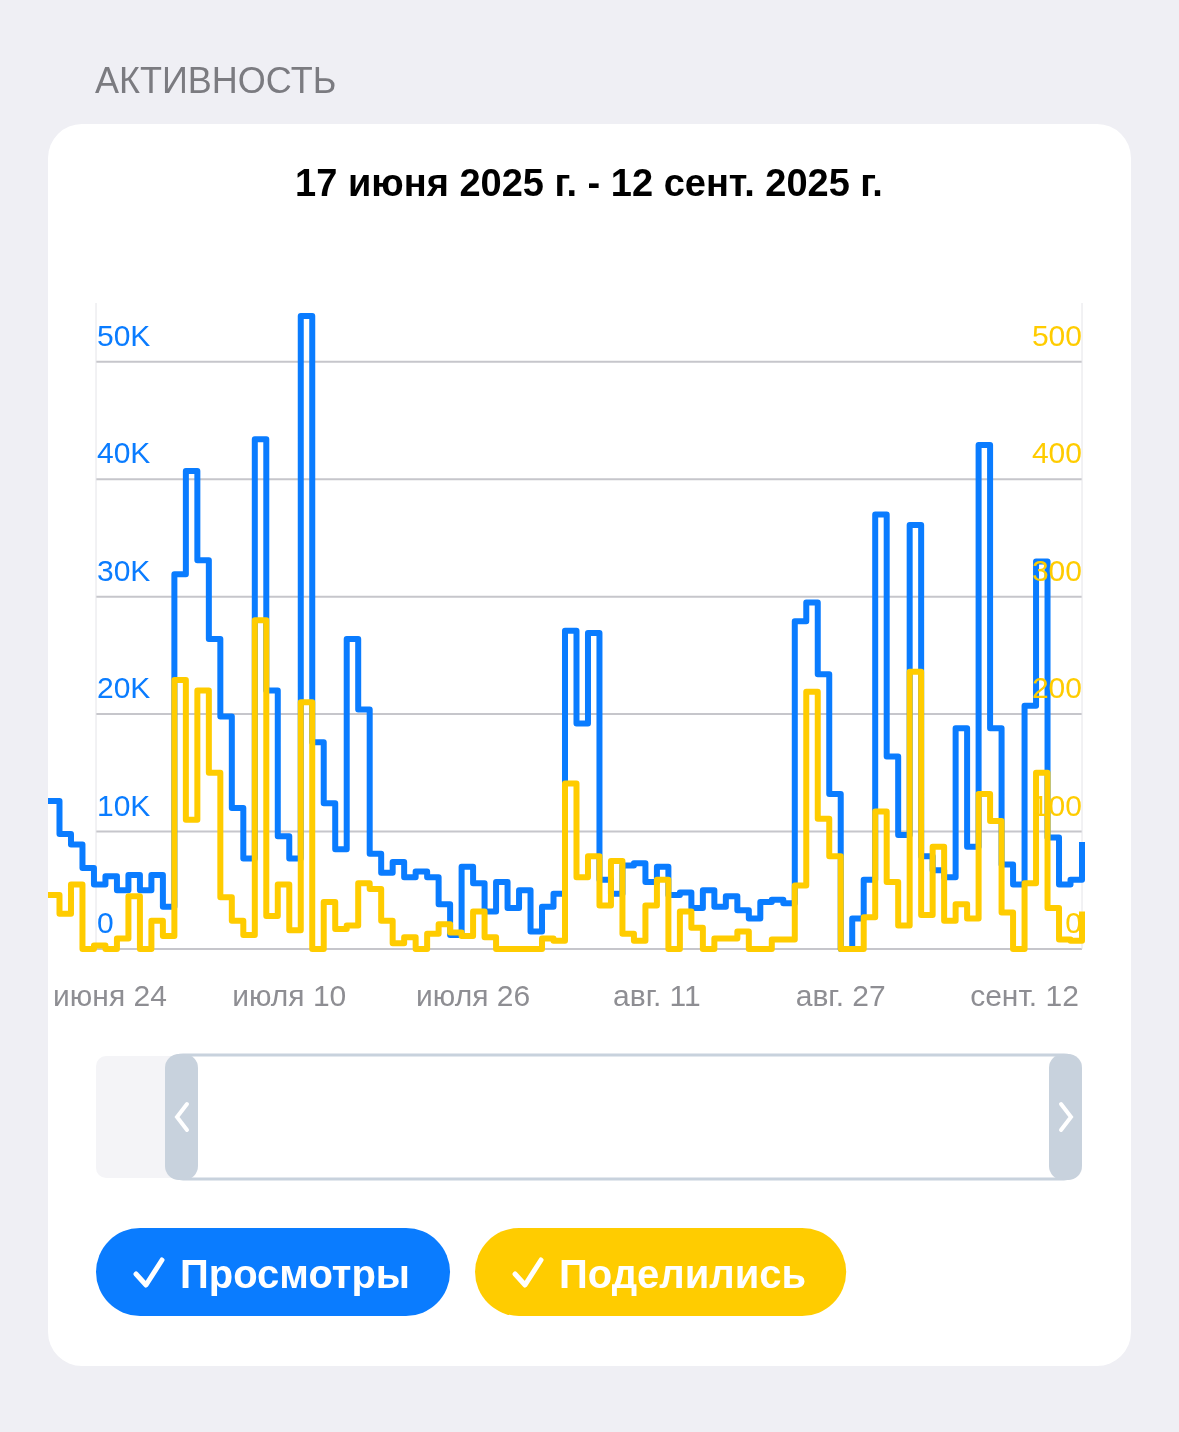 Image resolution: width=1179 pixels, height=1432 pixels. Describe the element at coordinates (840, 995) in the screenshot. I see `x-tick-label: авг. 27` at that location.